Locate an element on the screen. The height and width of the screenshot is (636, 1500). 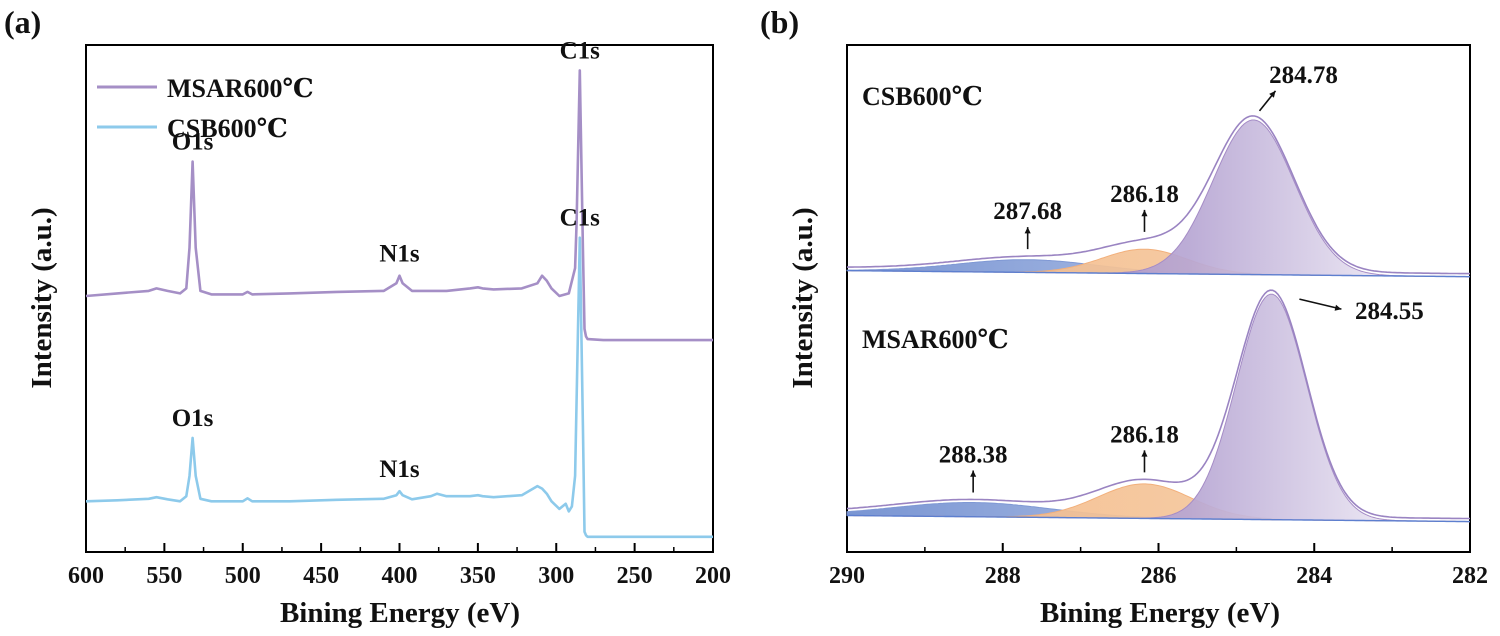
panel-a-x-tick-label: 200 is located at coordinates (713, 576).